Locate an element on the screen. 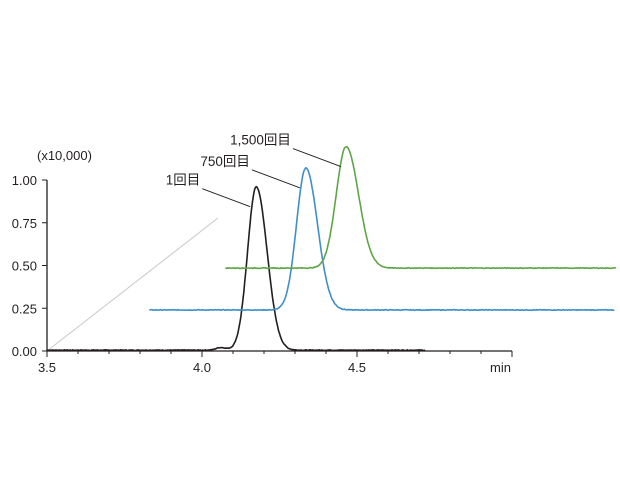 Image resolution: width=620 pixels, height=499 pixels. y-axis-ticks: 0.00 0.25 0.50 0.75 1.00 is located at coordinates (29, 266).